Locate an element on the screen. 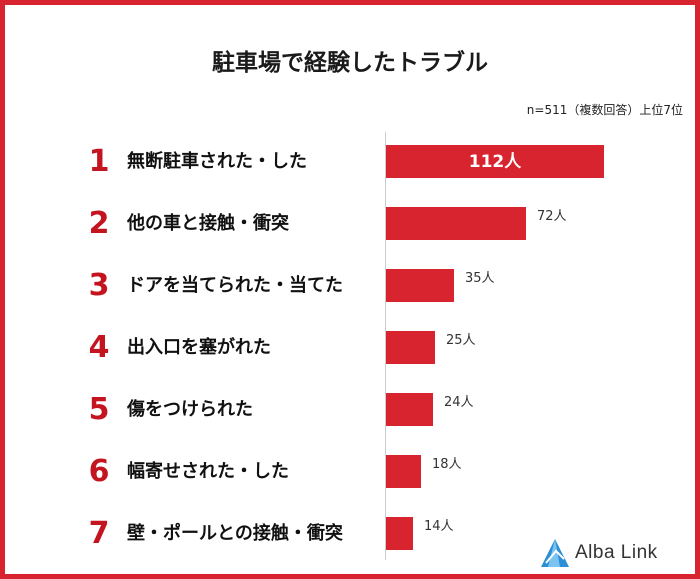 The height and width of the screenshot is (579, 700). brand-logo: Alba Link is located at coordinates (613, 553).